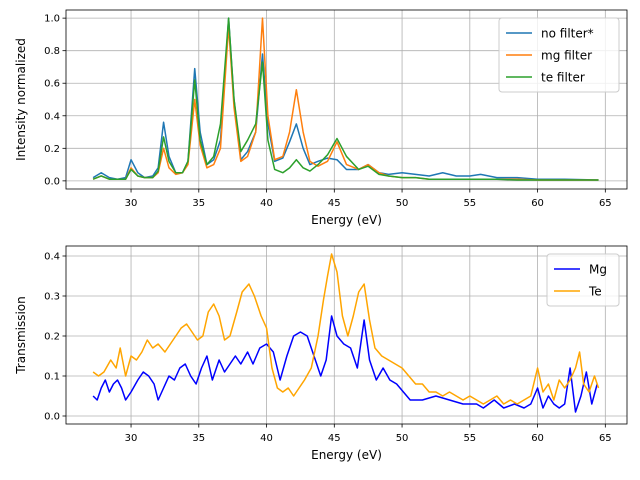 This screenshot has width=640, height=480. What do you see at coordinates (605, 203) in the screenshot?
I see `intensity-x-tick-label: 65` at bounding box center [605, 203].